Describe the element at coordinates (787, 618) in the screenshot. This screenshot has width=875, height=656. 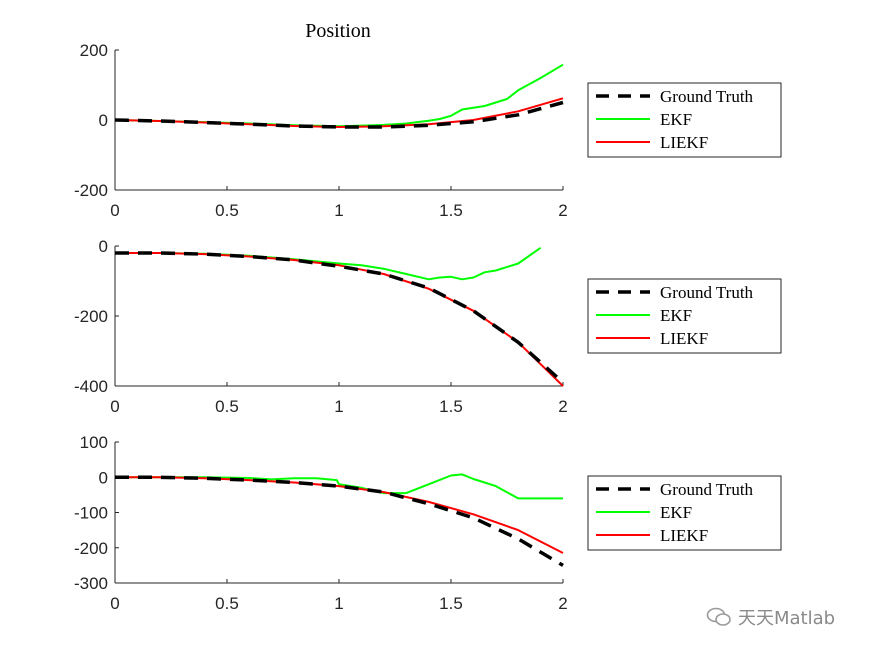
I see `watermark-text: 天天Matlab` at that location.